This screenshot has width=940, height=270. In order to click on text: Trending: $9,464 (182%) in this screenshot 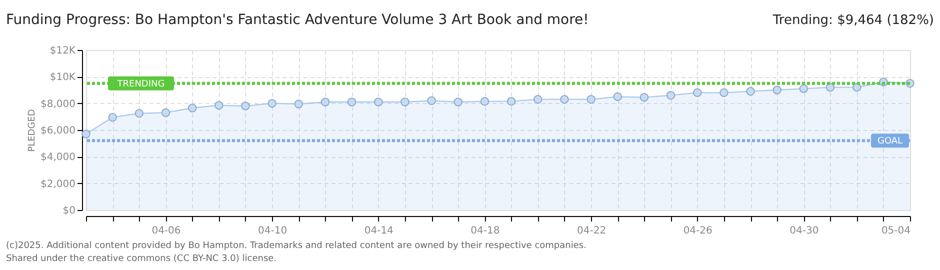, I will do `click(853, 20)`.